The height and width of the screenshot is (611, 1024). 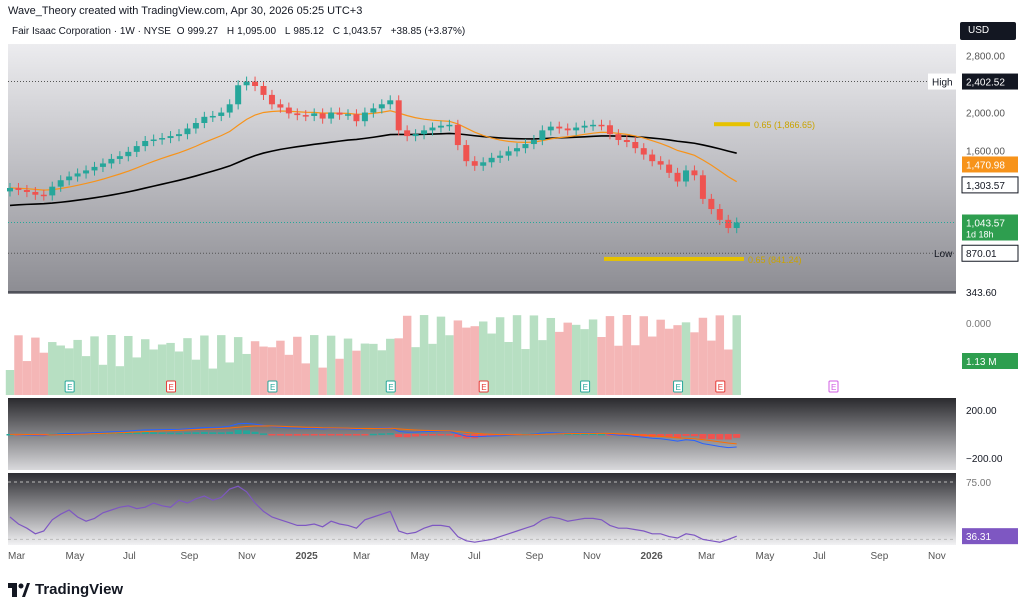 I want to click on candle-countdown: 1d 18h, so click(x=980, y=234).